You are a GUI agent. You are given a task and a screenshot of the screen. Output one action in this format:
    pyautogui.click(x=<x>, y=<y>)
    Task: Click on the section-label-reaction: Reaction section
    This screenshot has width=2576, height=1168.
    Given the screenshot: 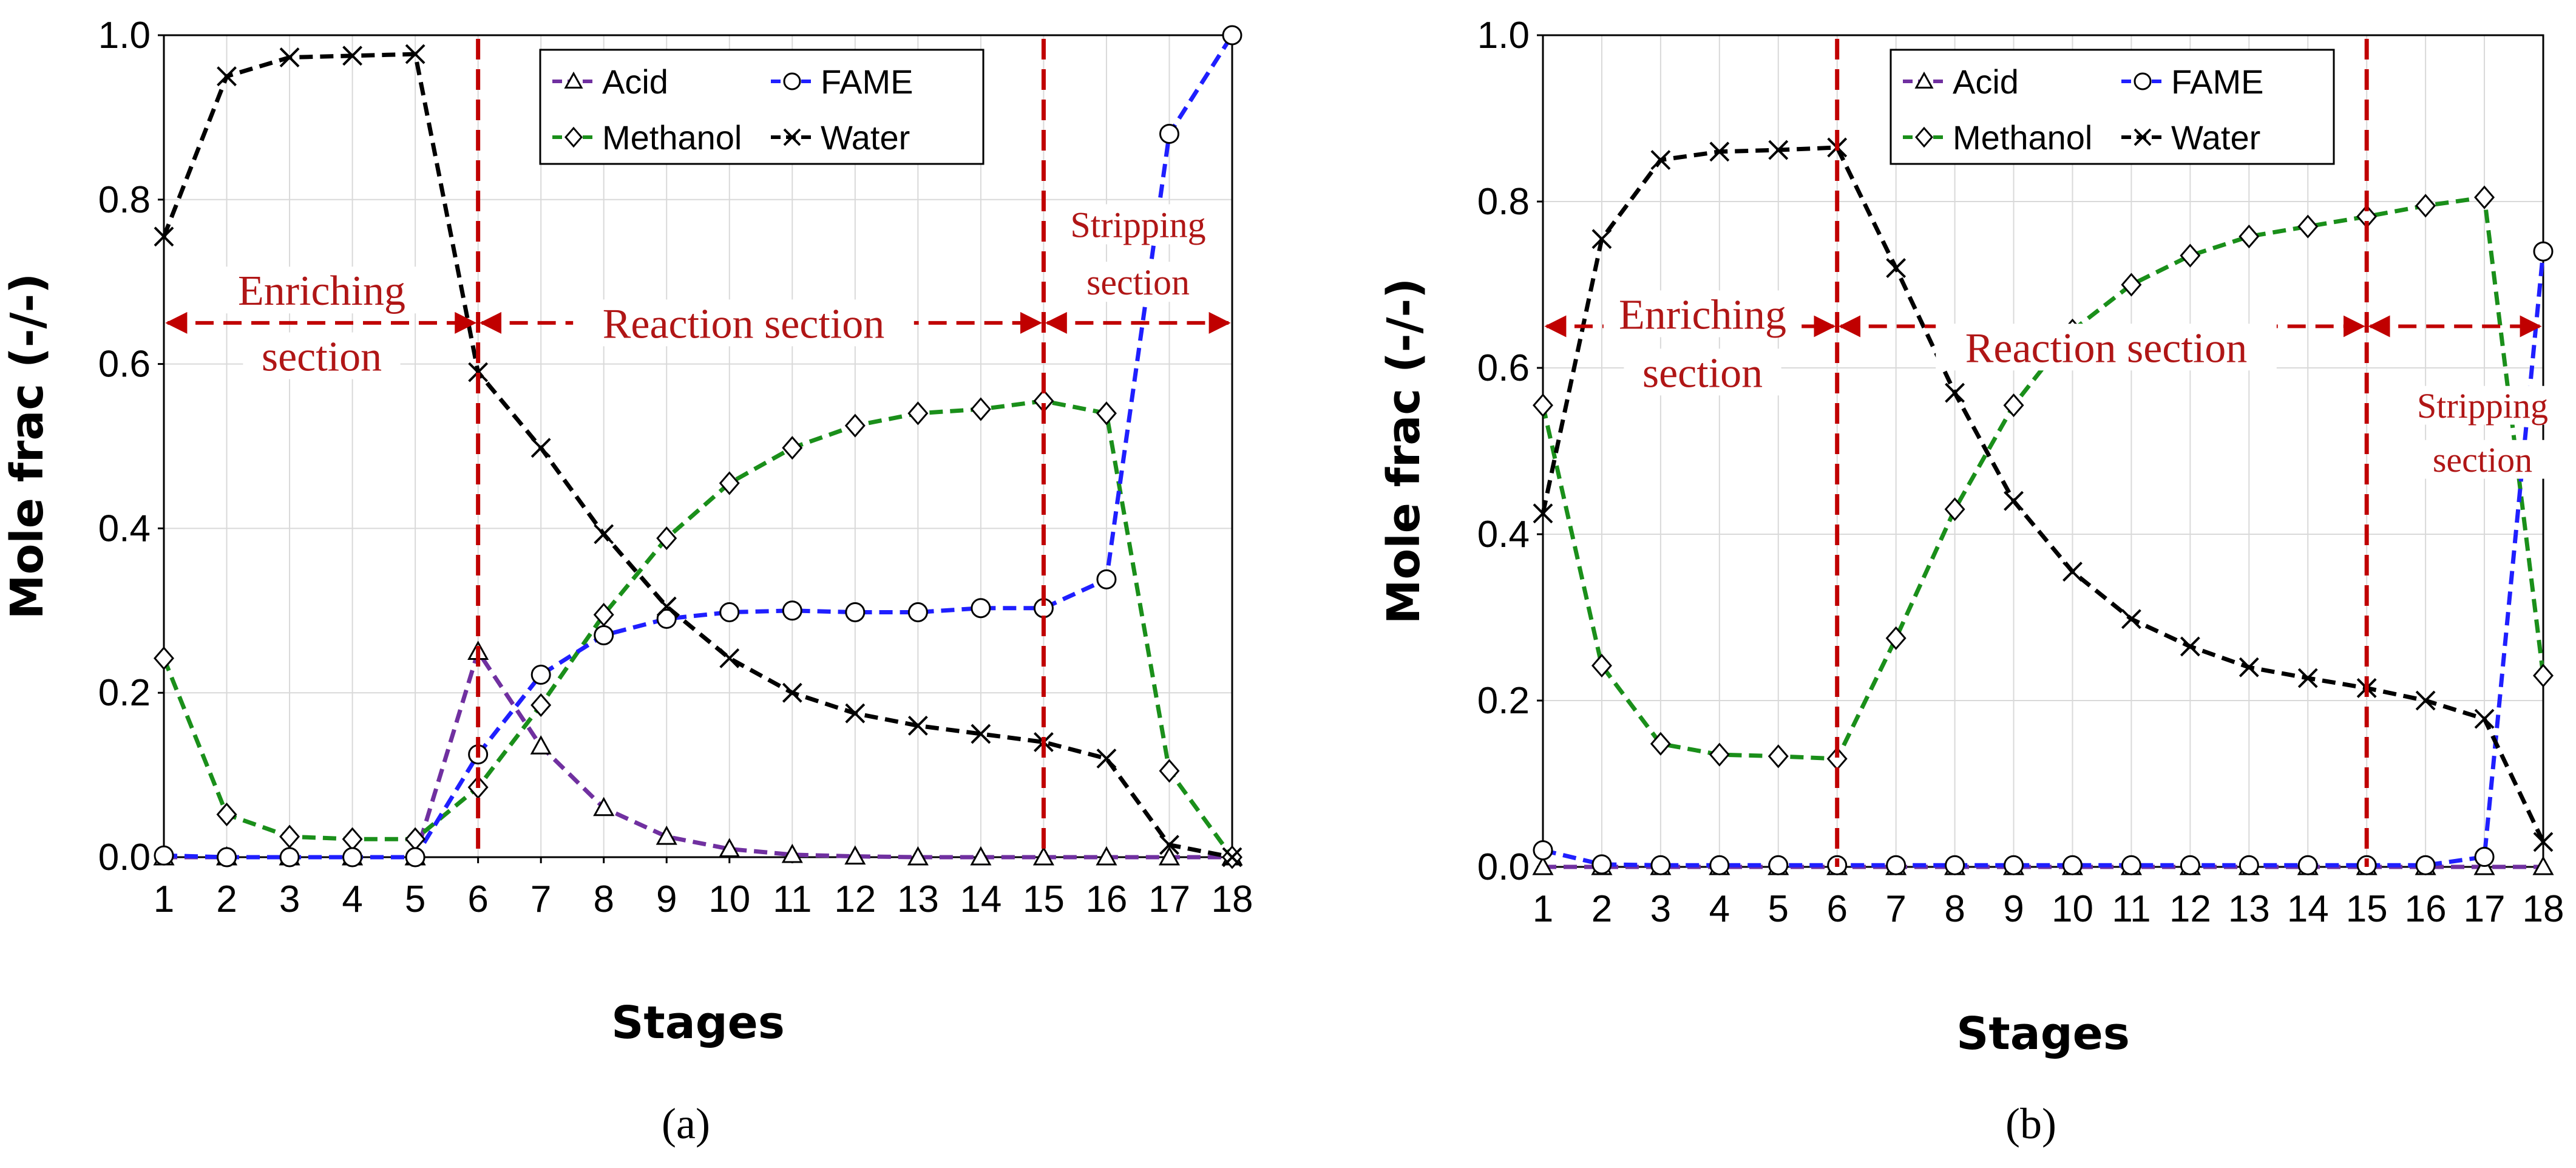 What is the action you would take?
    pyautogui.click(x=2106, y=348)
    